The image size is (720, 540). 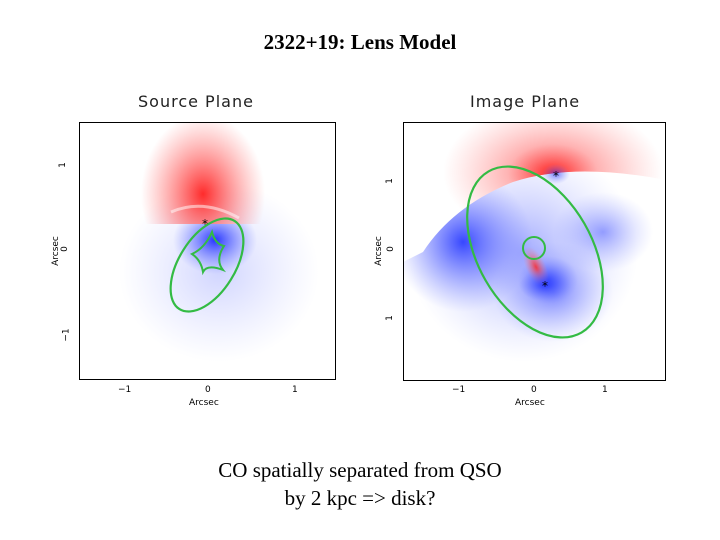 What do you see at coordinates (389, 318) in the screenshot?
I see `image-ytick-neg1: 1` at bounding box center [389, 318].